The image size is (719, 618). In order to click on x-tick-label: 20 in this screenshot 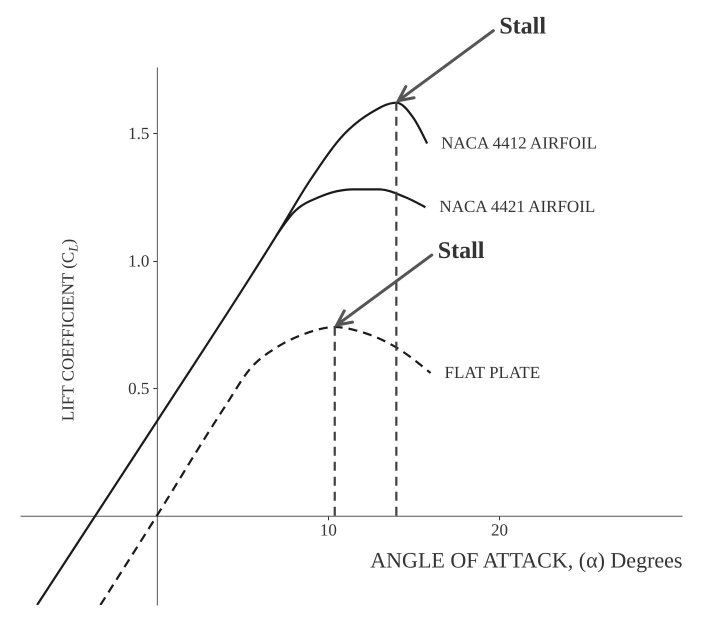, I will do `click(499, 530)`.